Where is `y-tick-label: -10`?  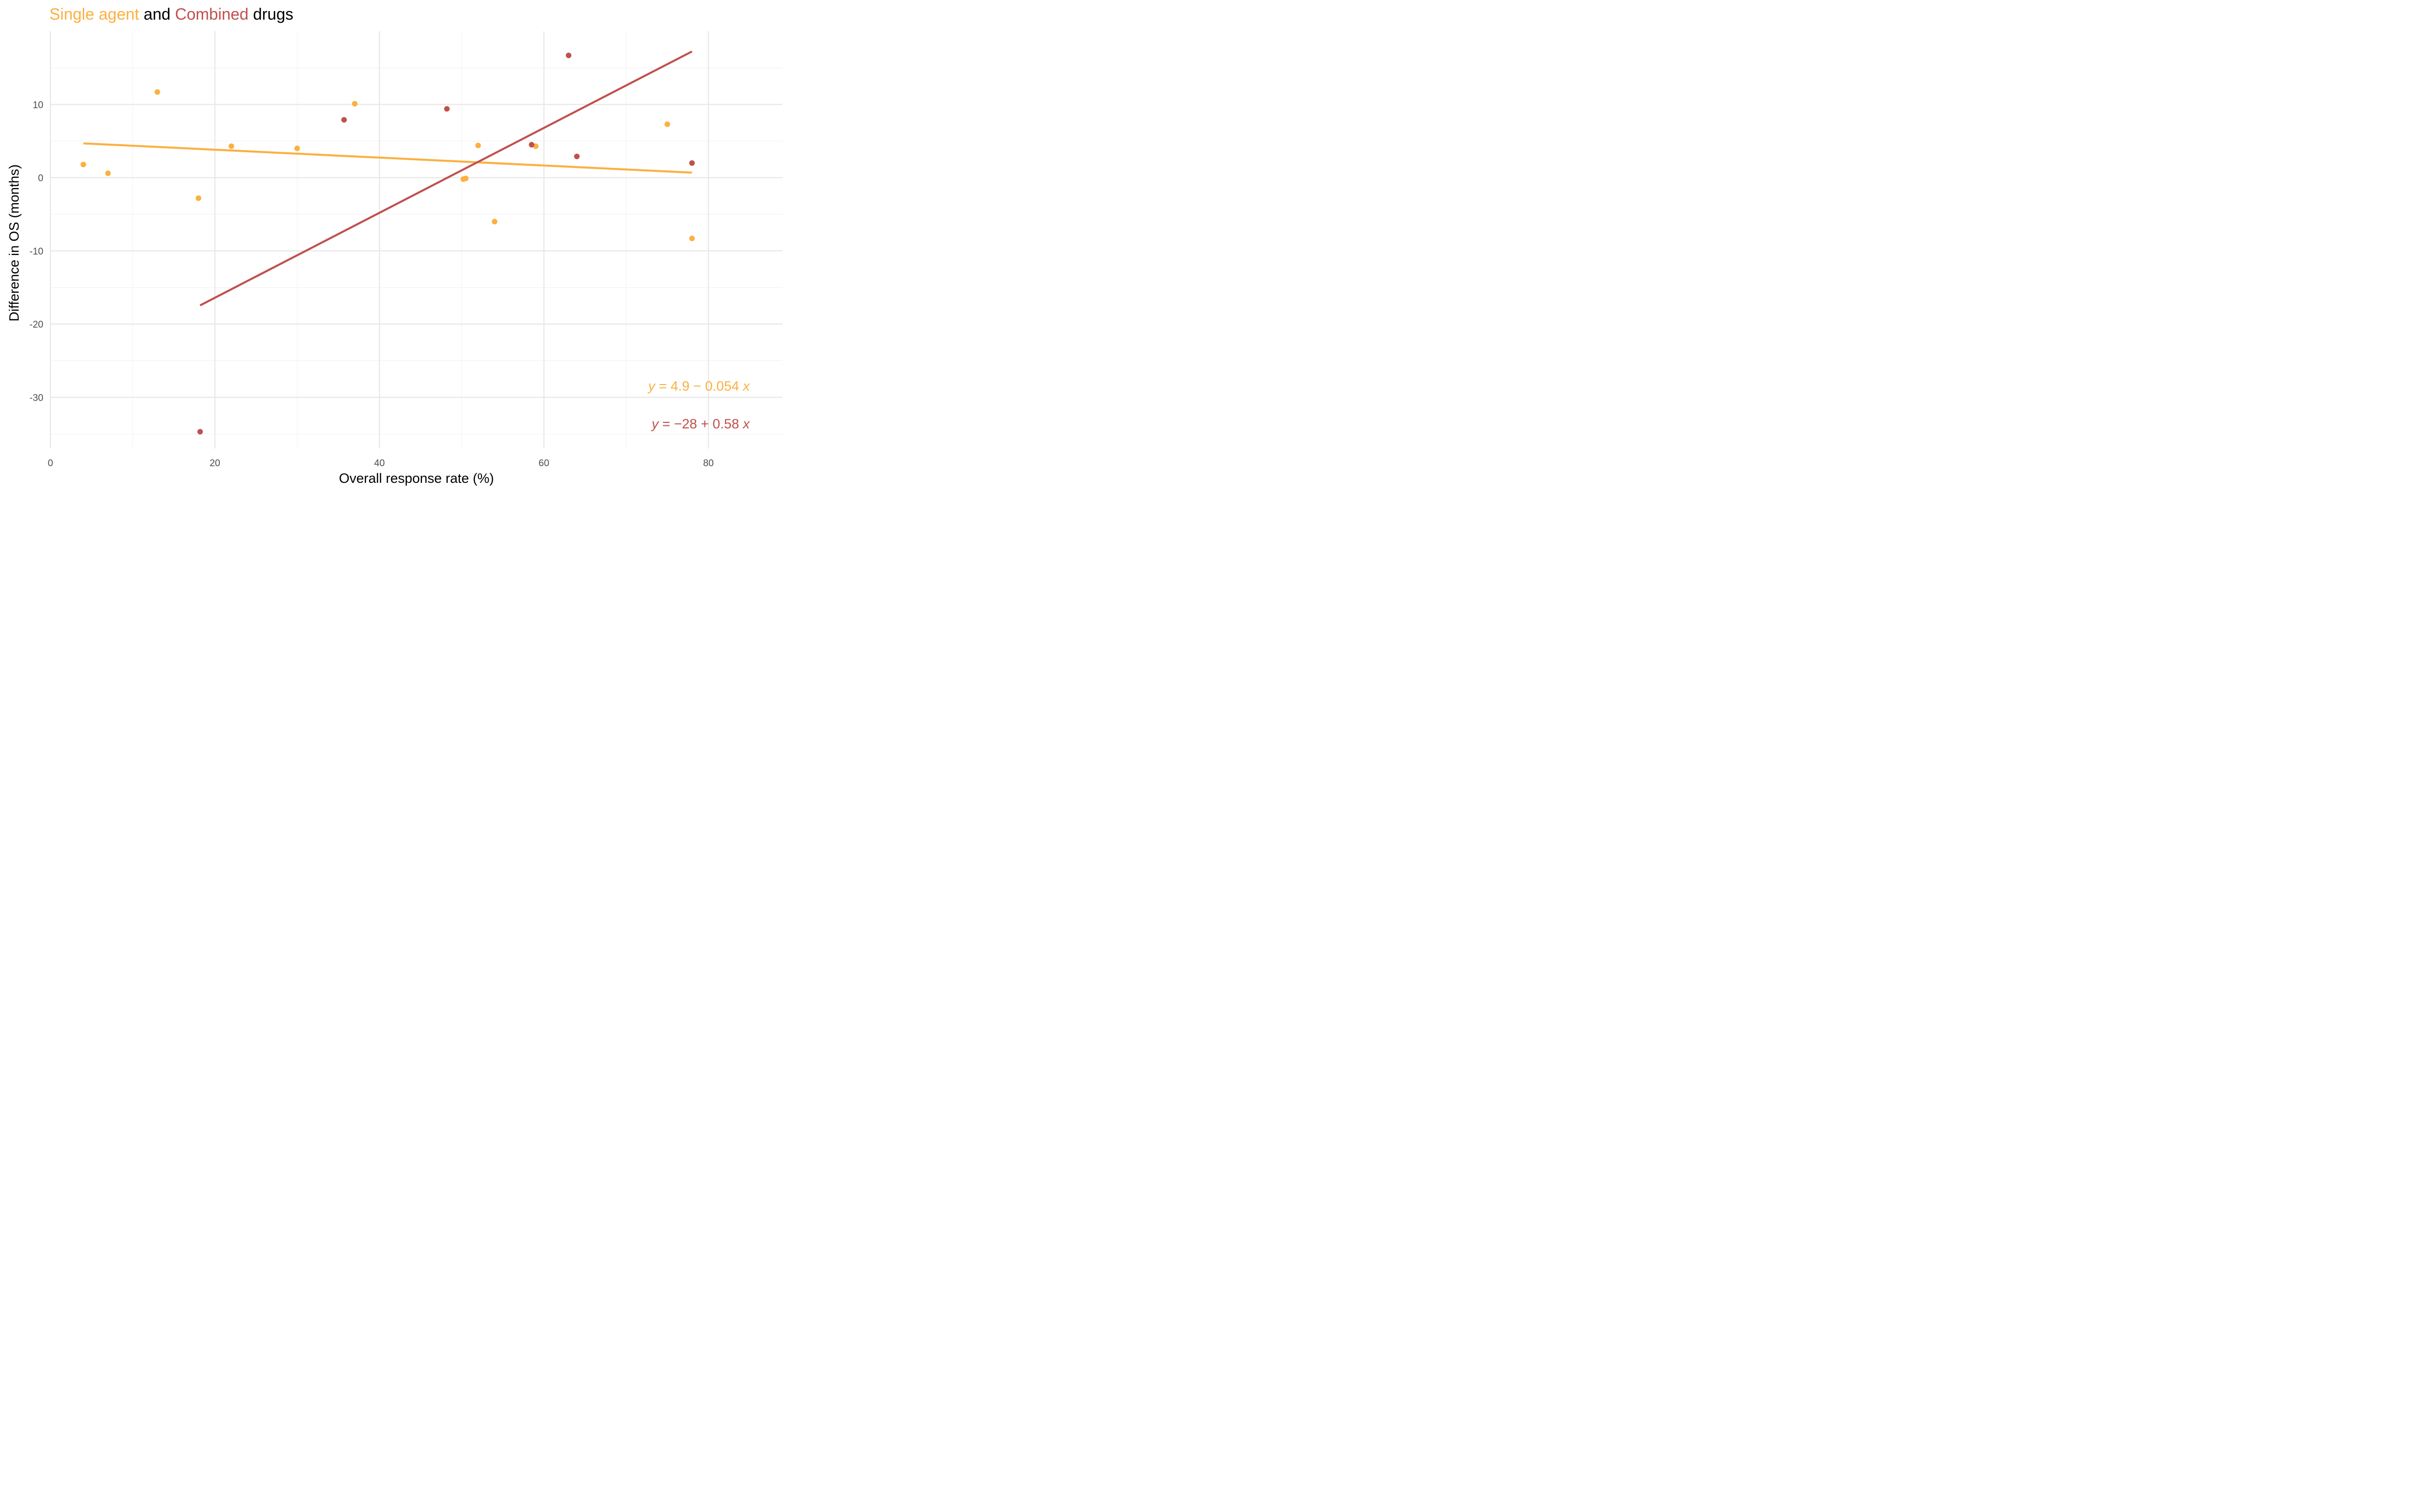
y-tick-label: -10 is located at coordinates (36, 251).